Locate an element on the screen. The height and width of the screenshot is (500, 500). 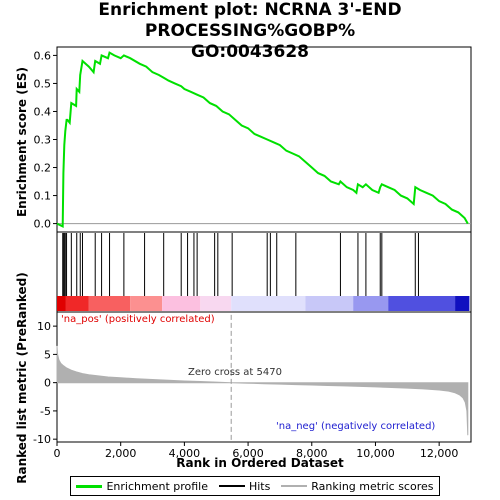
metric-y-tick-label: 10 is located at coordinates (44, 326).